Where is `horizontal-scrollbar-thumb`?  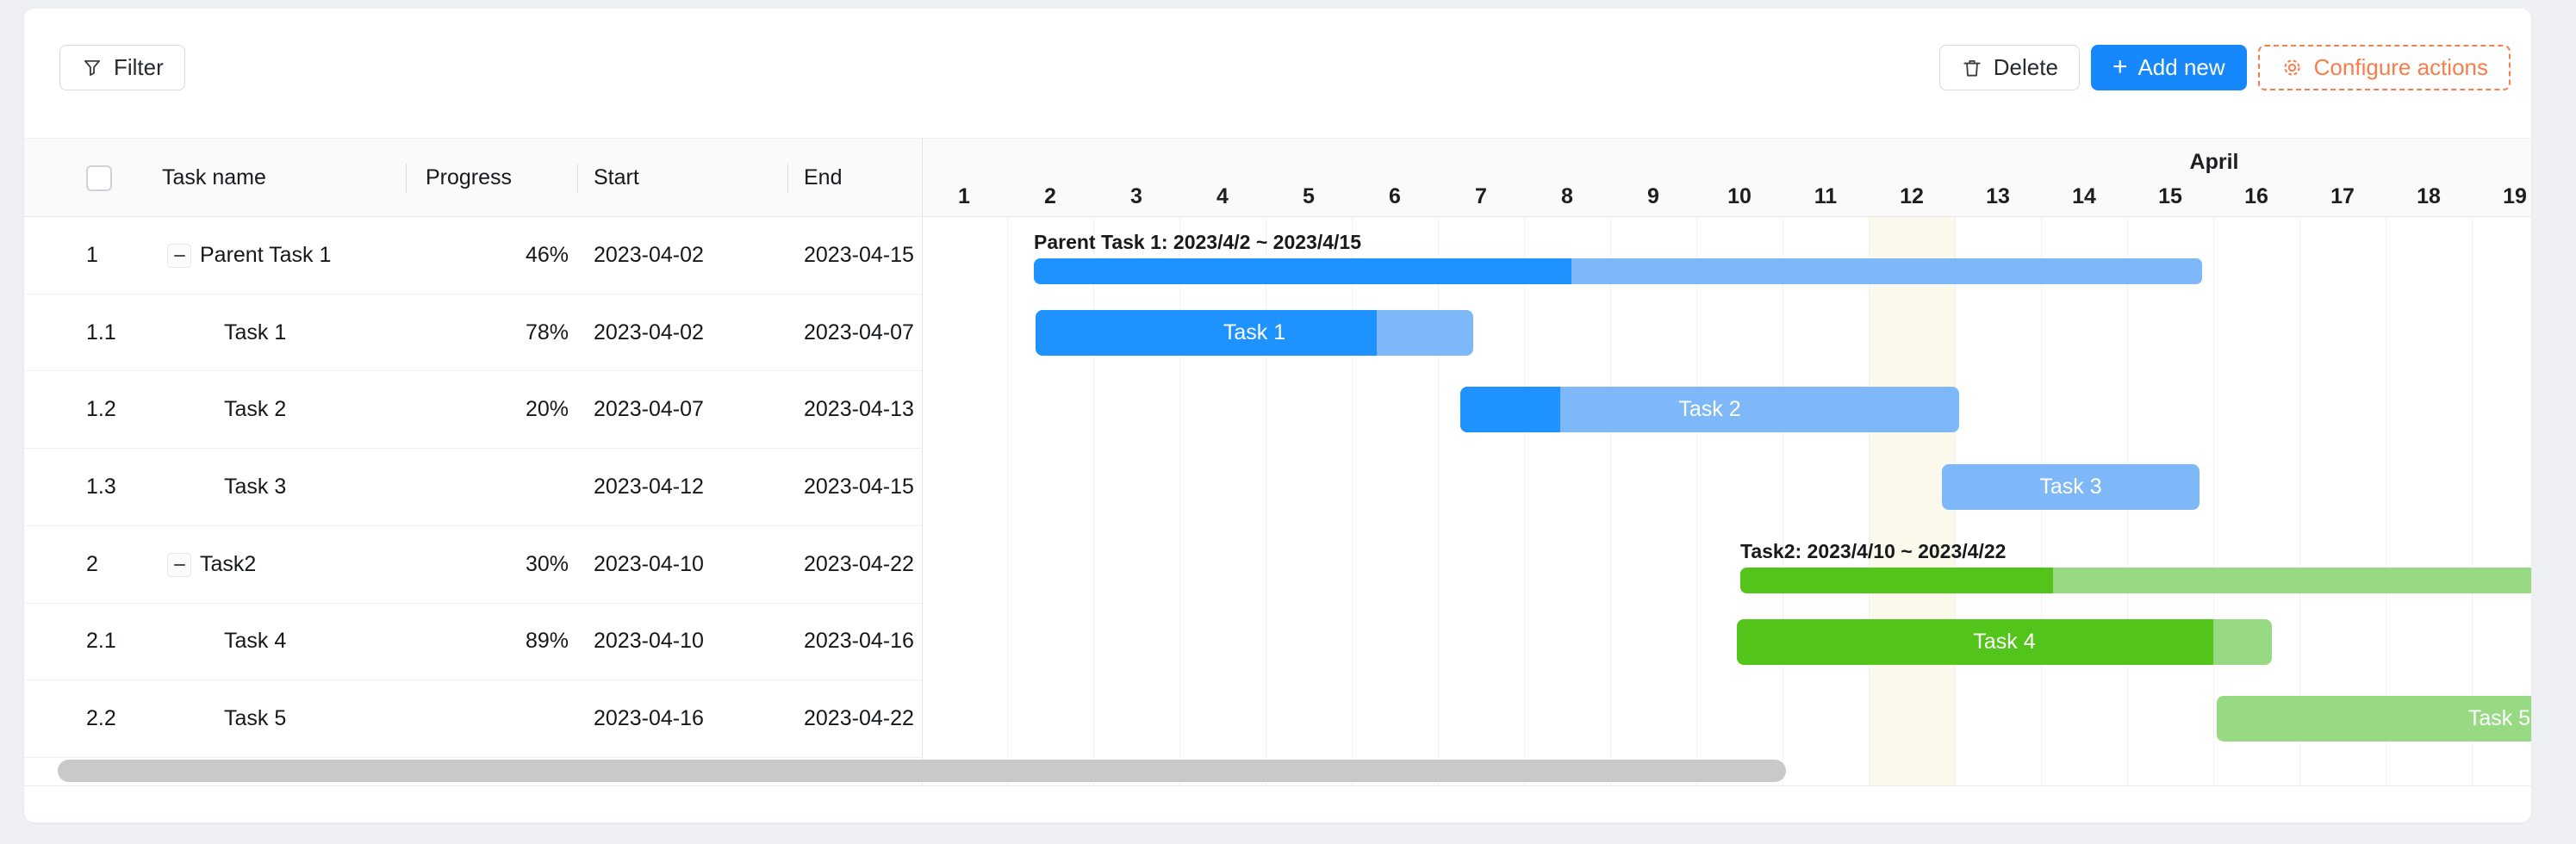 horizontal-scrollbar-thumb is located at coordinates (922, 771).